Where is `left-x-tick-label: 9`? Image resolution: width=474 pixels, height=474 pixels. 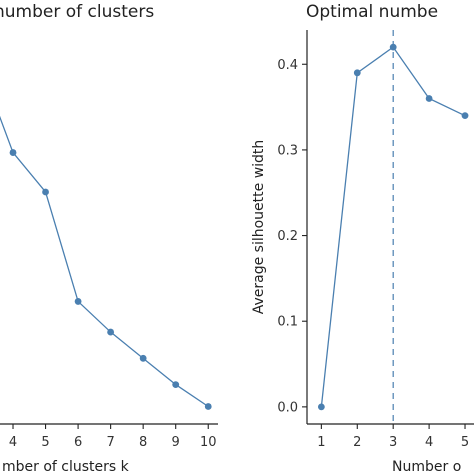 left-x-tick-label: 9 is located at coordinates (176, 442).